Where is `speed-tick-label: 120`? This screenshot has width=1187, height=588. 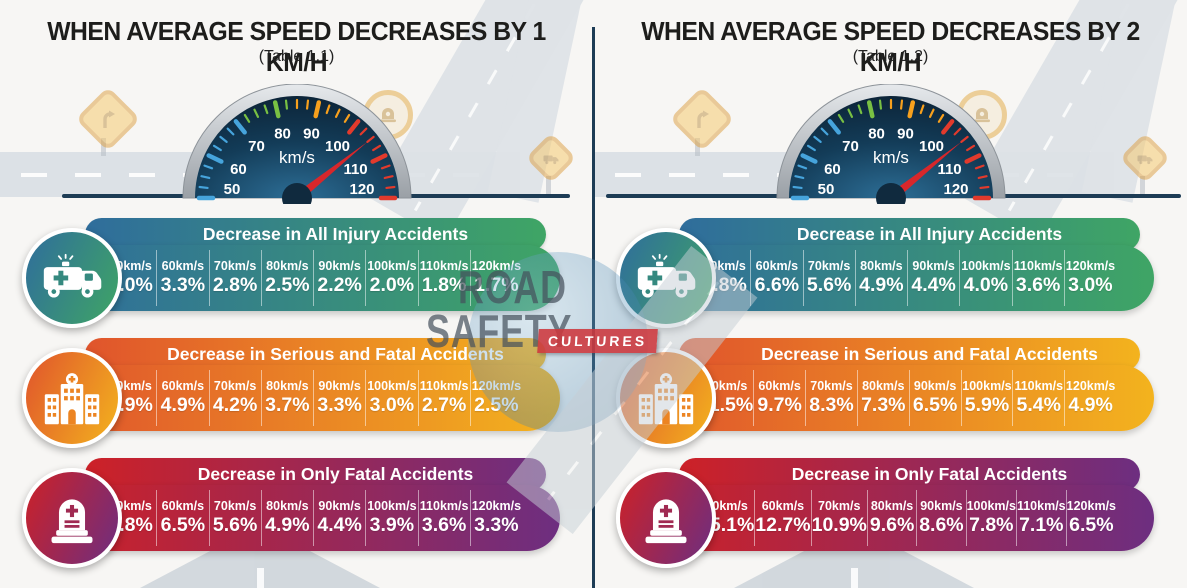
speed-tick-label: 120 is located at coordinates (955, 189).